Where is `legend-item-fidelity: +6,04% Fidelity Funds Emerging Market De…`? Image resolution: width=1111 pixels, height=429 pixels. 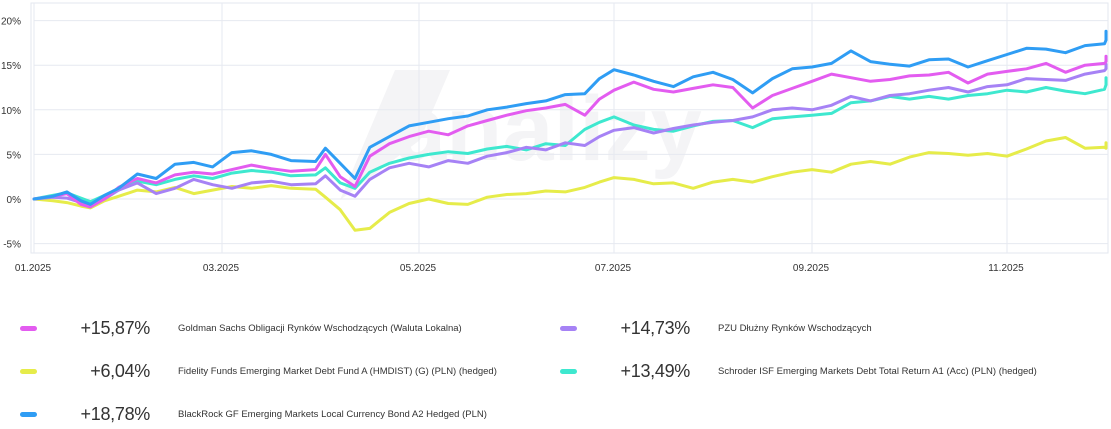 legend-item-fidelity: +6,04% Fidelity Funds Emerging Market De… is located at coordinates (258, 371).